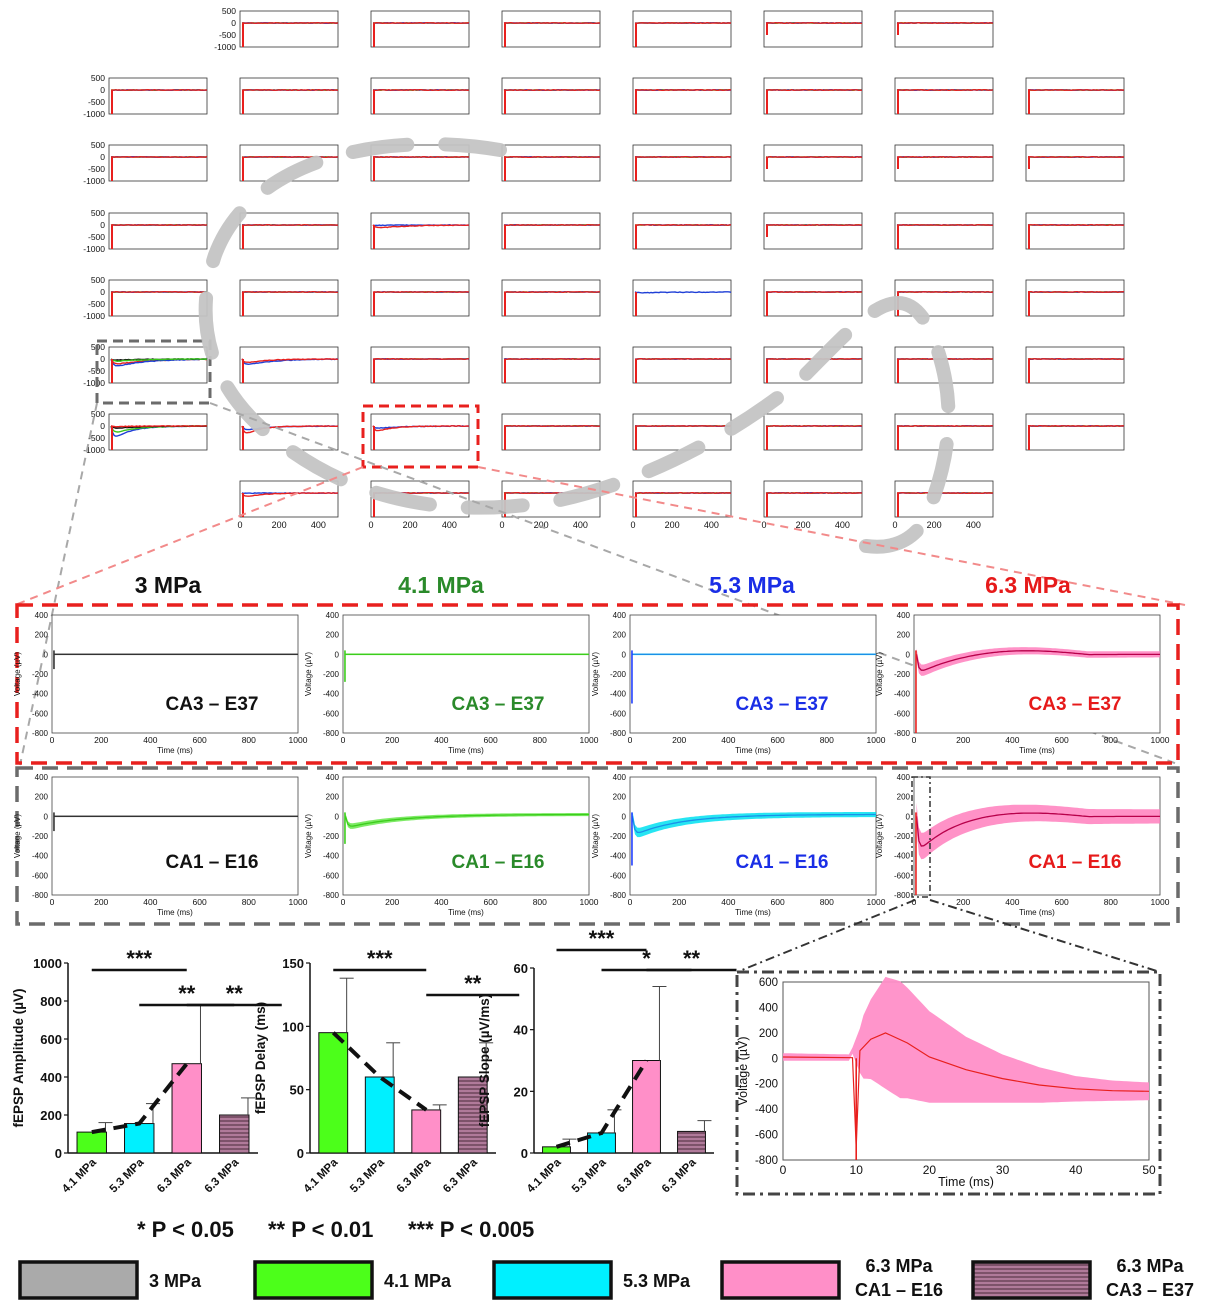 Image resolution: width=1205 pixels, height=1305 pixels. What do you see at coordinates (51, 1115) in the screenshot?
I see `bar-ytick: 200` at bounding box center [51, 1115].